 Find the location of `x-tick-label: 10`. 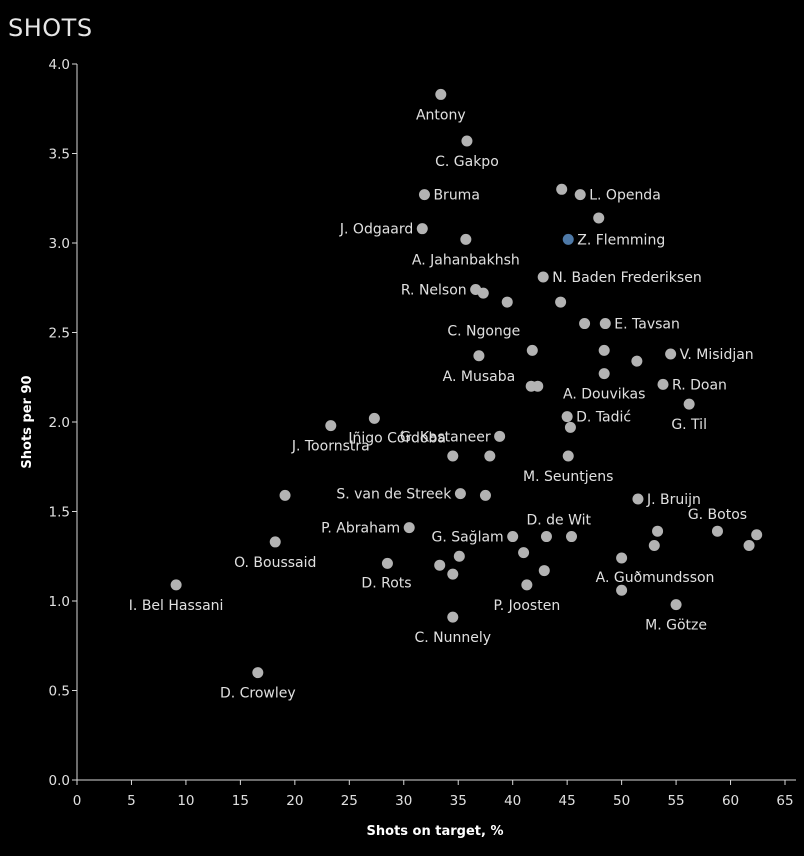

x-tick-label: 10 is located at coordinates (185, 801).